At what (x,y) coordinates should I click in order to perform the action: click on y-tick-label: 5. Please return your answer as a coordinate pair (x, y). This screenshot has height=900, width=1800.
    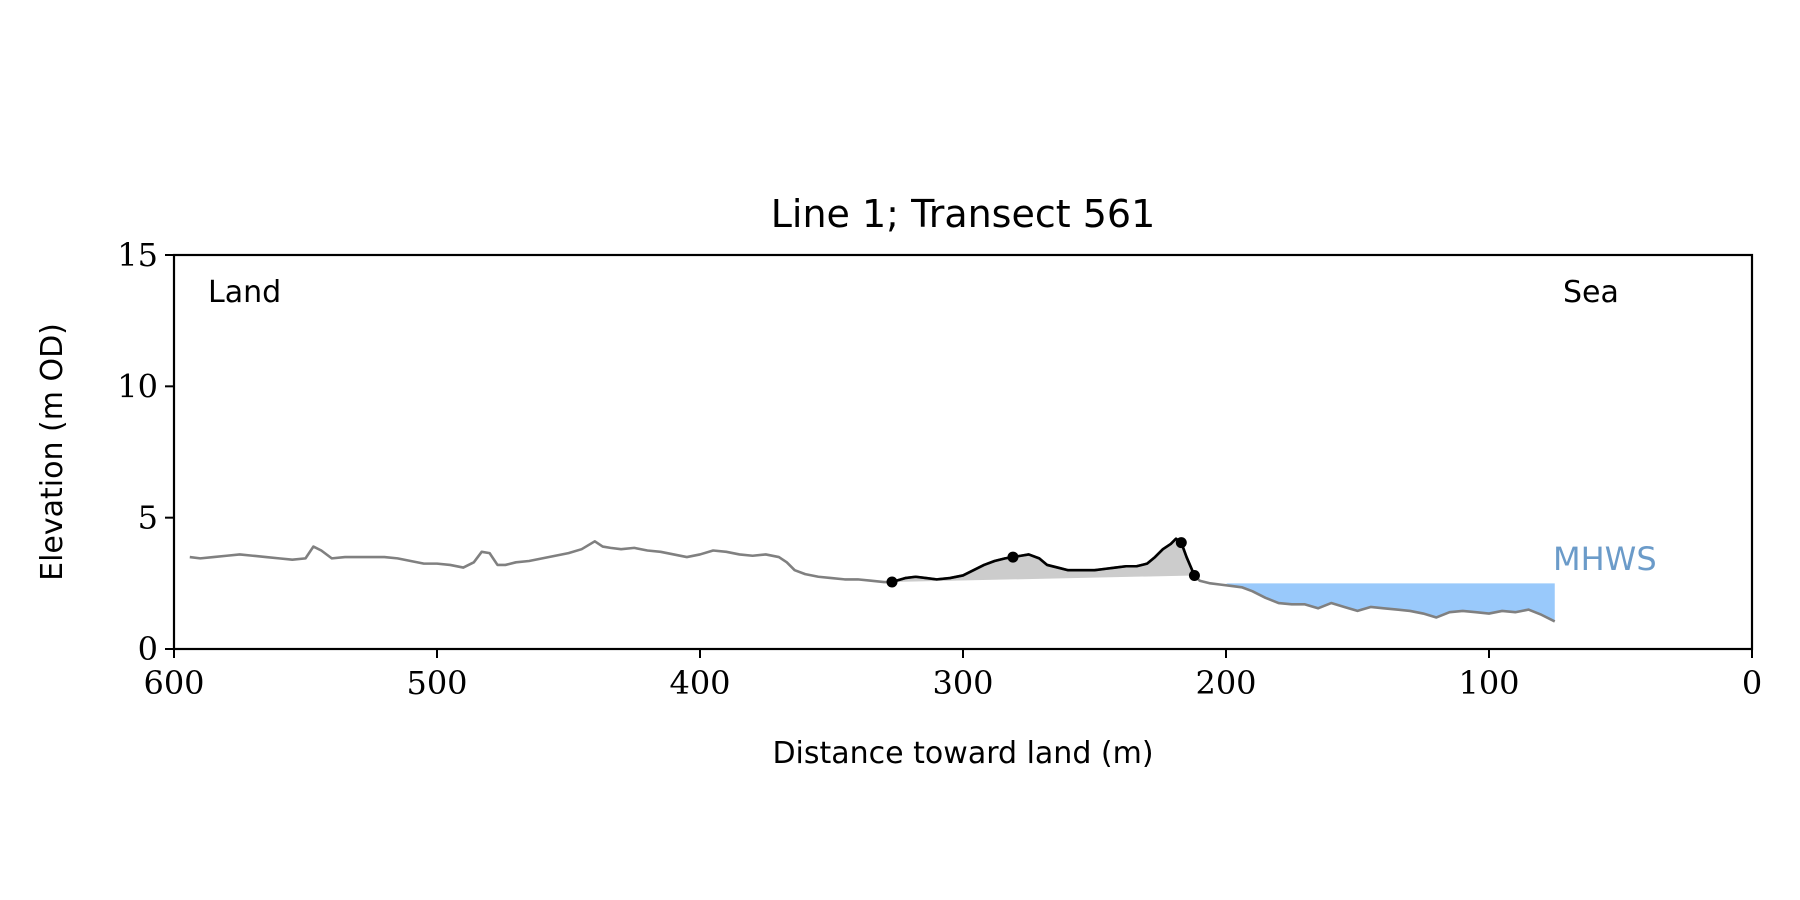
    Looking at the image, I should click on (148, 518).